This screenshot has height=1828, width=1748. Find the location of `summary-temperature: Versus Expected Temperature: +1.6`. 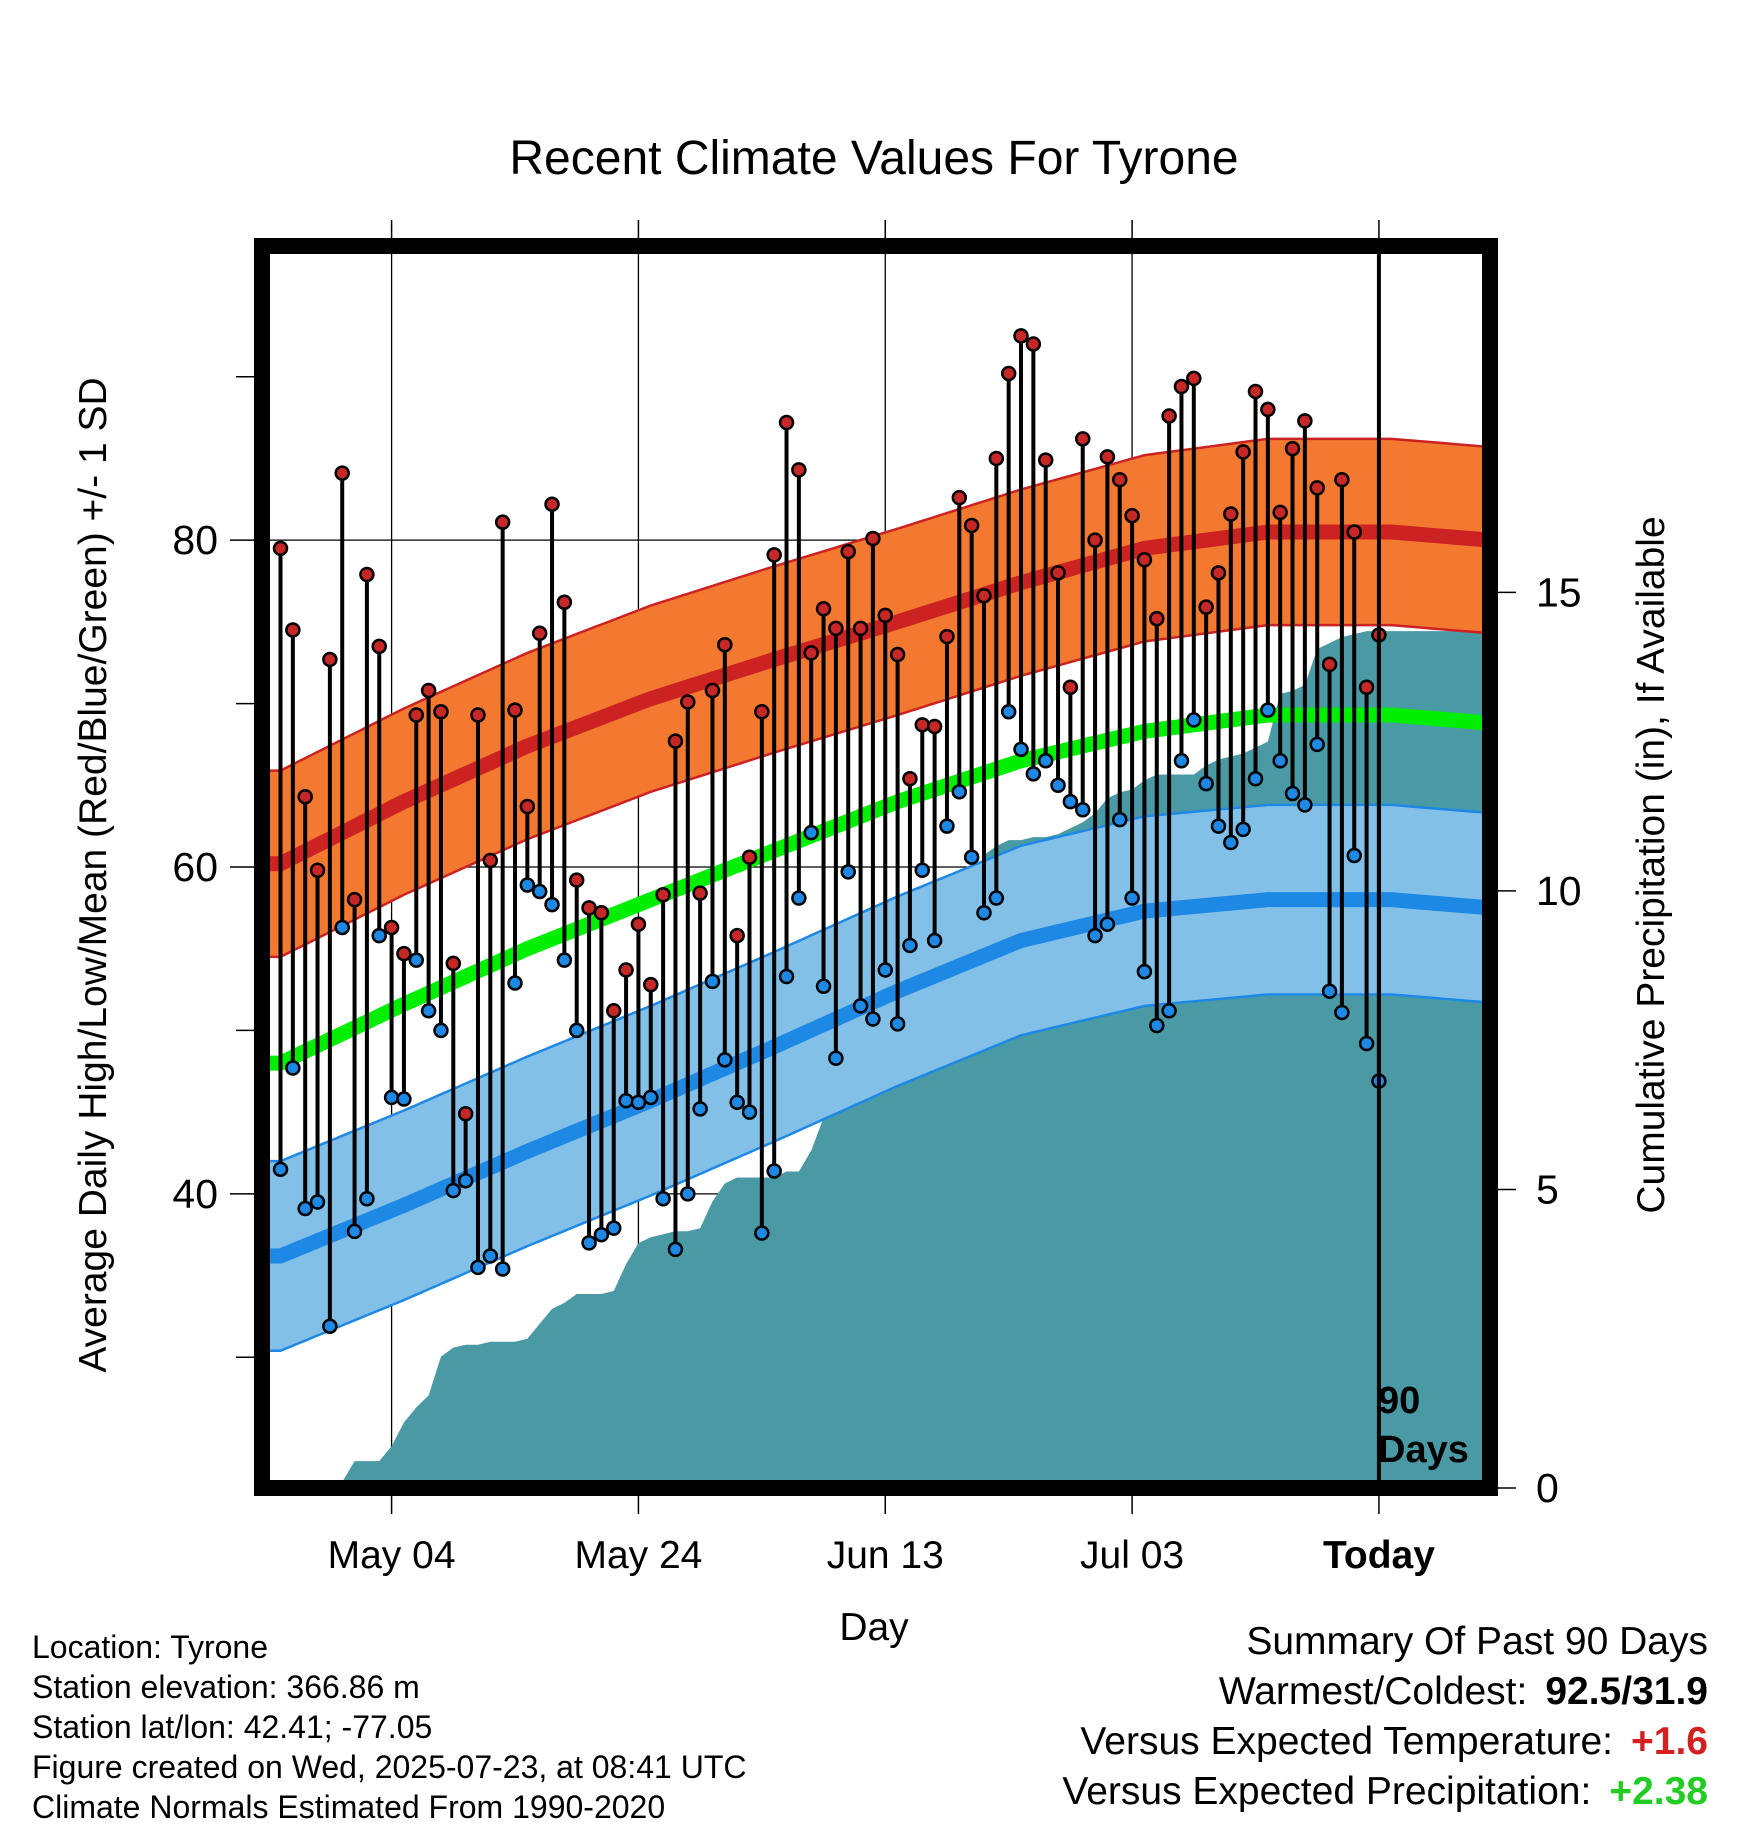

summary-temperature: Versus Expected Temperature: +1.6 is located at coordinates (1394, 1742).